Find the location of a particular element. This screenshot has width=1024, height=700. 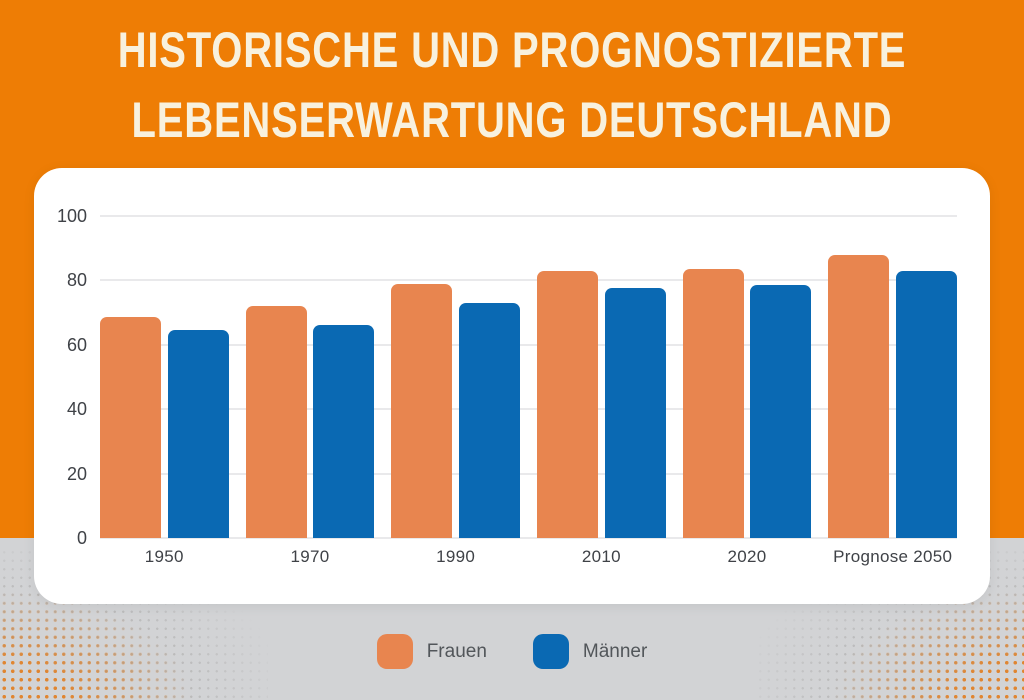

bar-männer-2010 is located at coordinates (635, 412).